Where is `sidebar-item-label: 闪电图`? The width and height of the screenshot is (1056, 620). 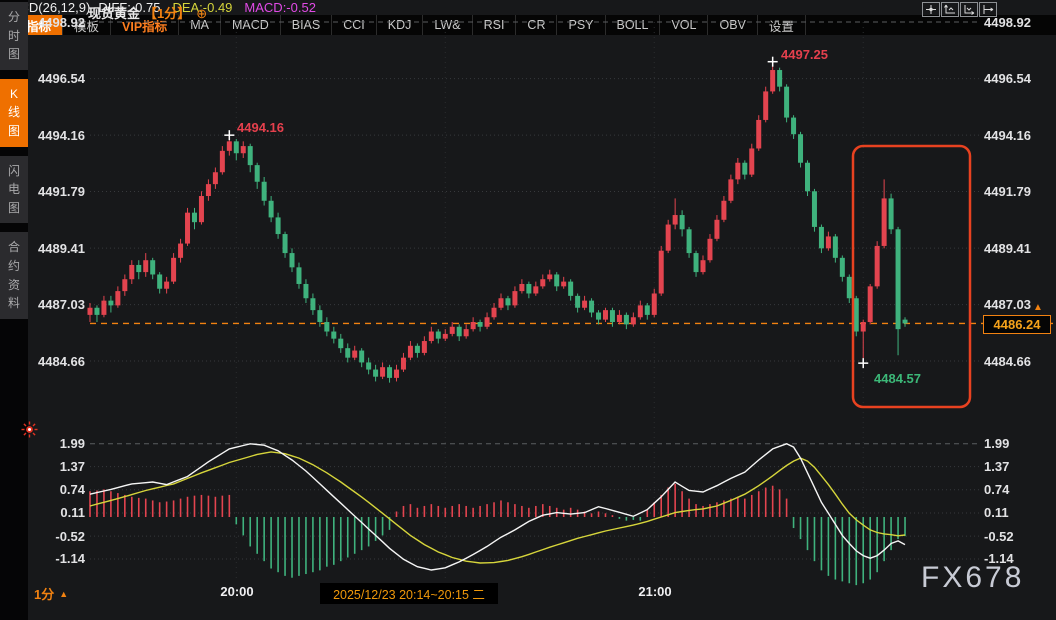
sidebar-item-label: 闪电图 is located at coordinates (13, 189).